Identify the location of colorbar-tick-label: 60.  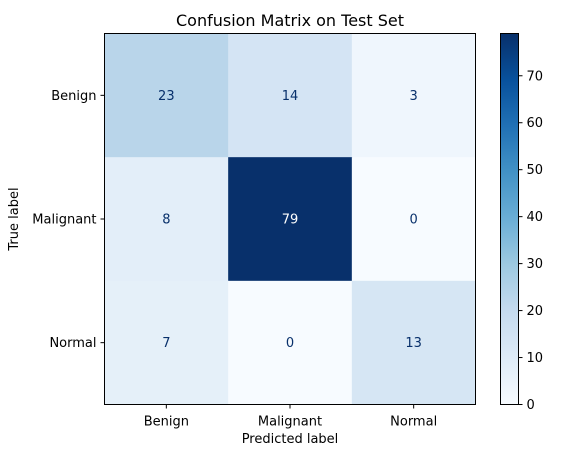
(535, 123).